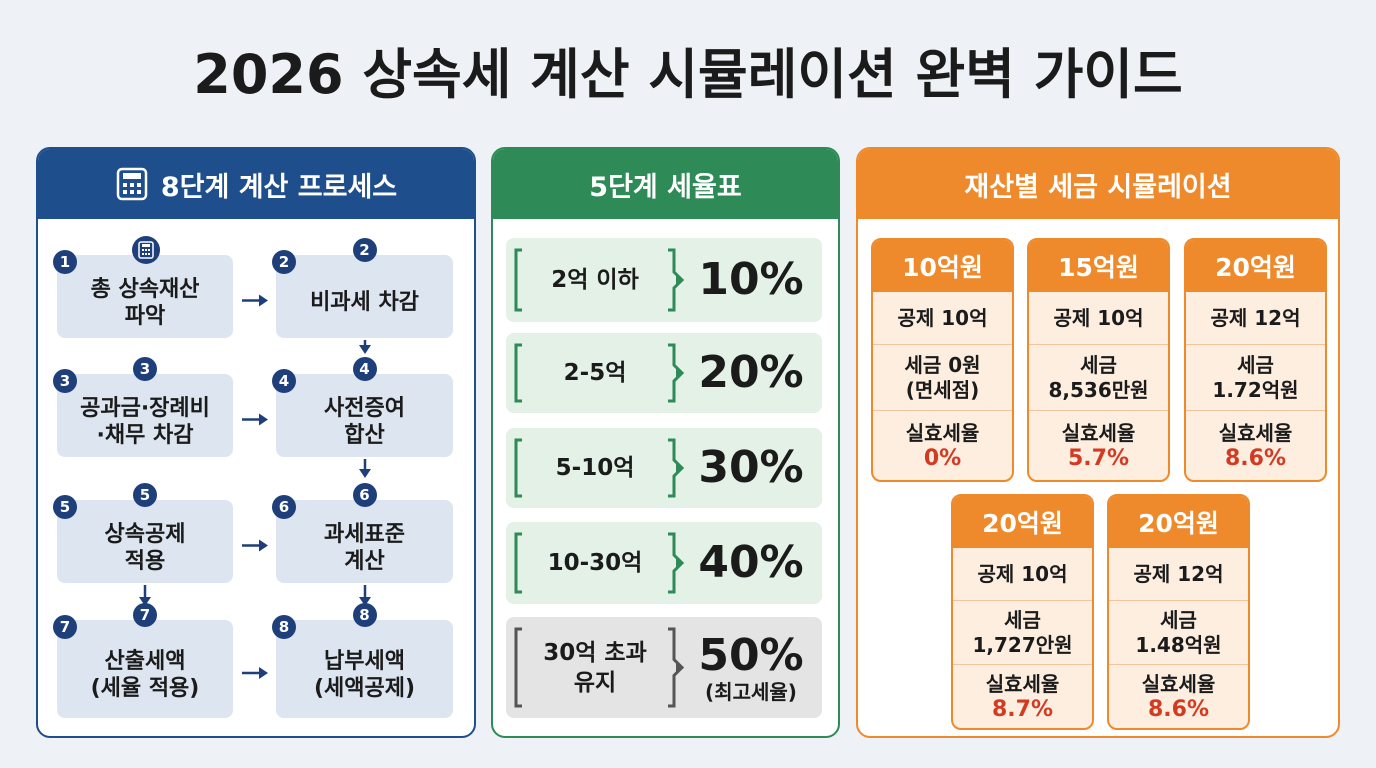 The image size is (1376, 768). I want to click on step-number: 8, so click(284, 627).